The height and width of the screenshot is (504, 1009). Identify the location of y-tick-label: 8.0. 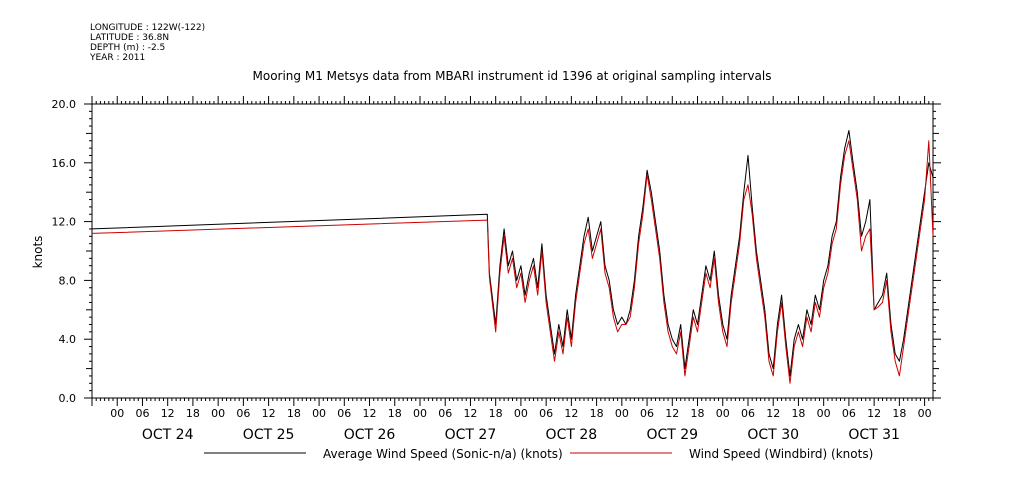
(68, 280).